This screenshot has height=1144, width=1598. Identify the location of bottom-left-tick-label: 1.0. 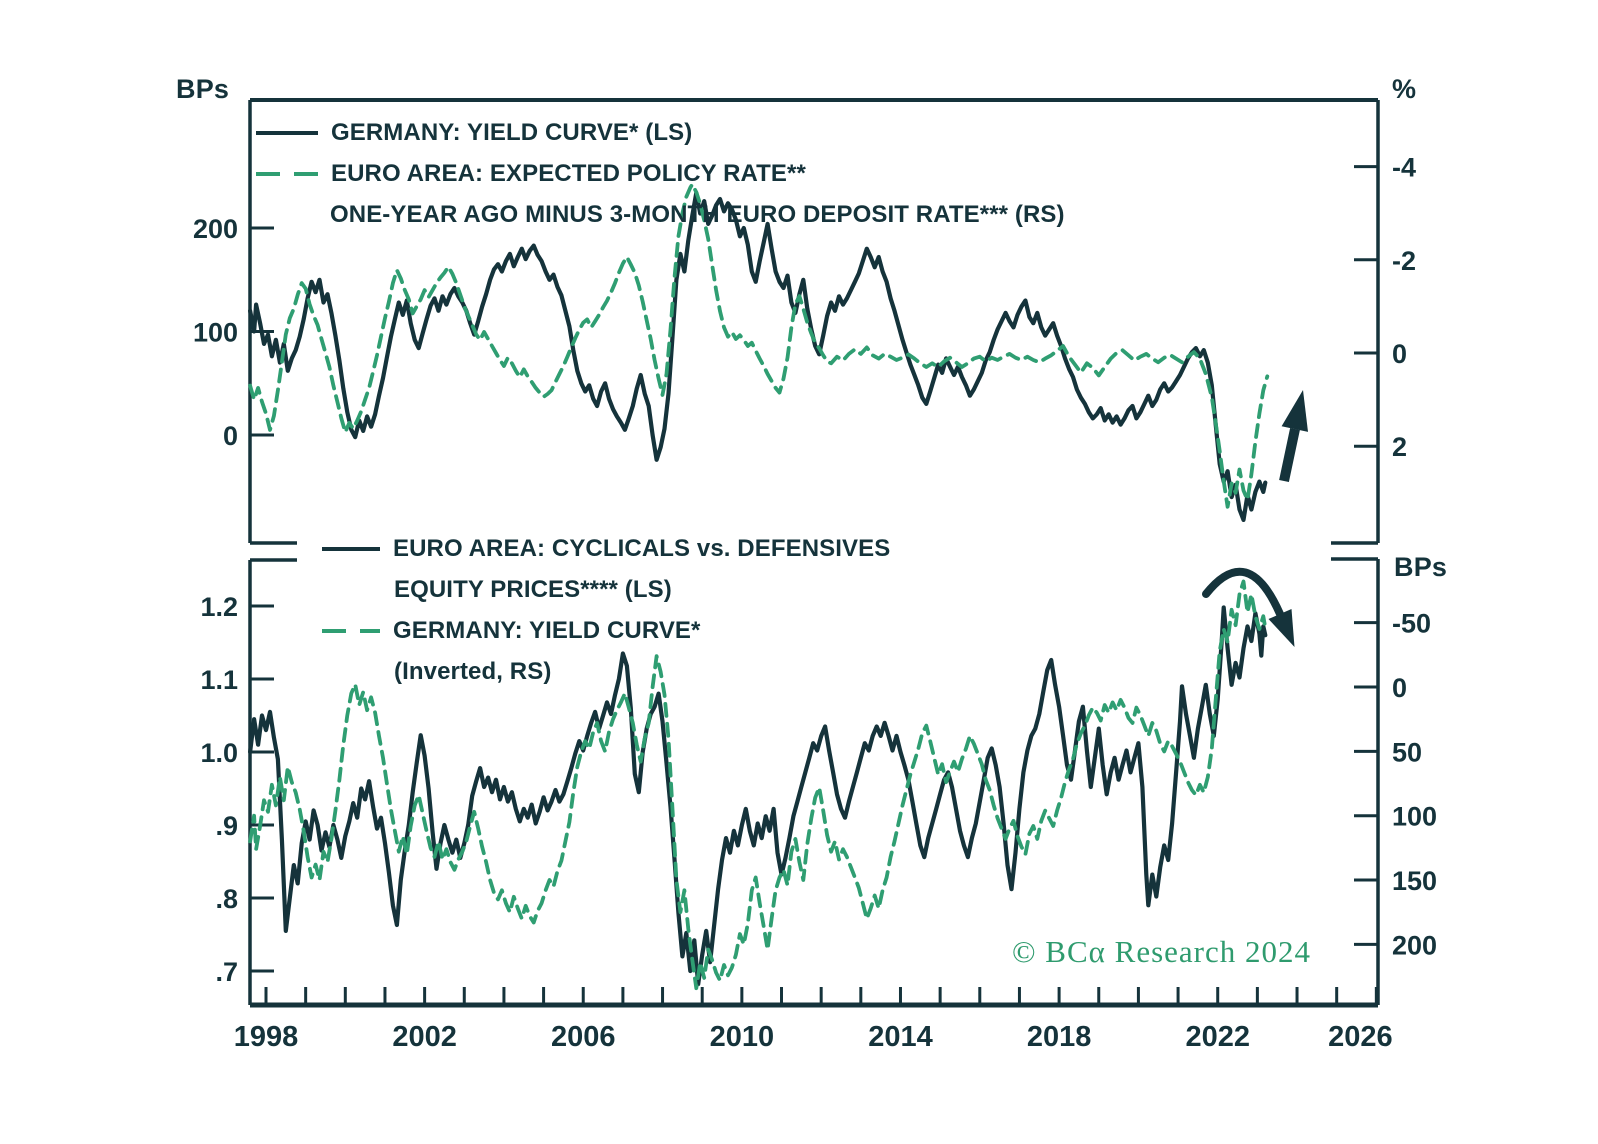
(219, 753).